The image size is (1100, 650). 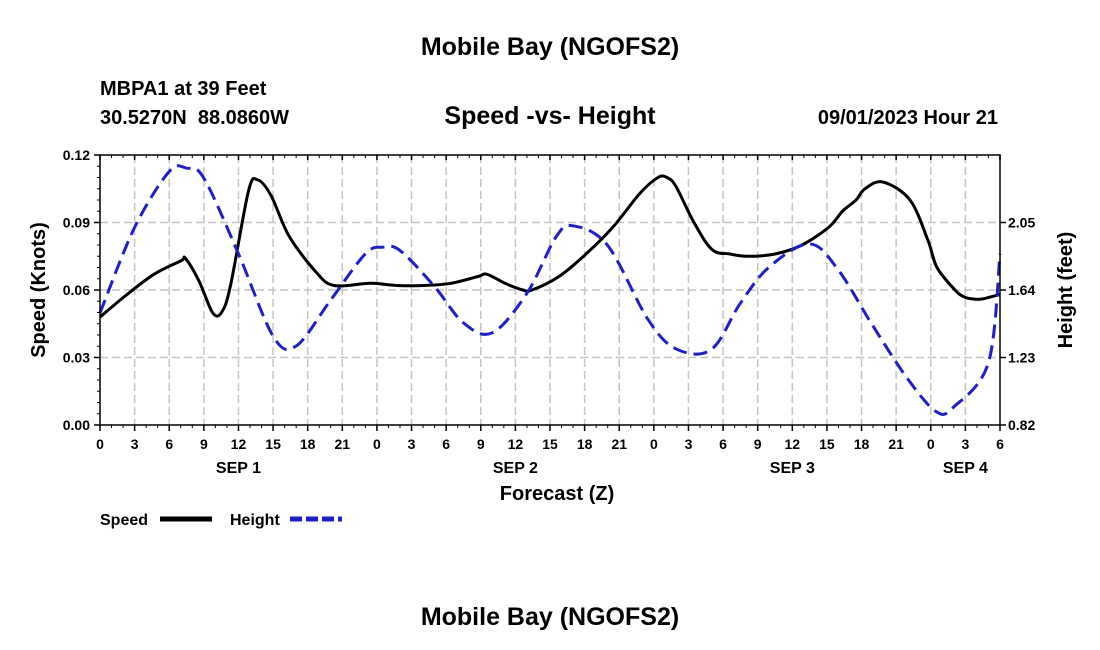 What do you see at coordinates (76, 290) in the screenshot?
I see `y-tick-label-left: 0.06` at bounding box center [76, 290].